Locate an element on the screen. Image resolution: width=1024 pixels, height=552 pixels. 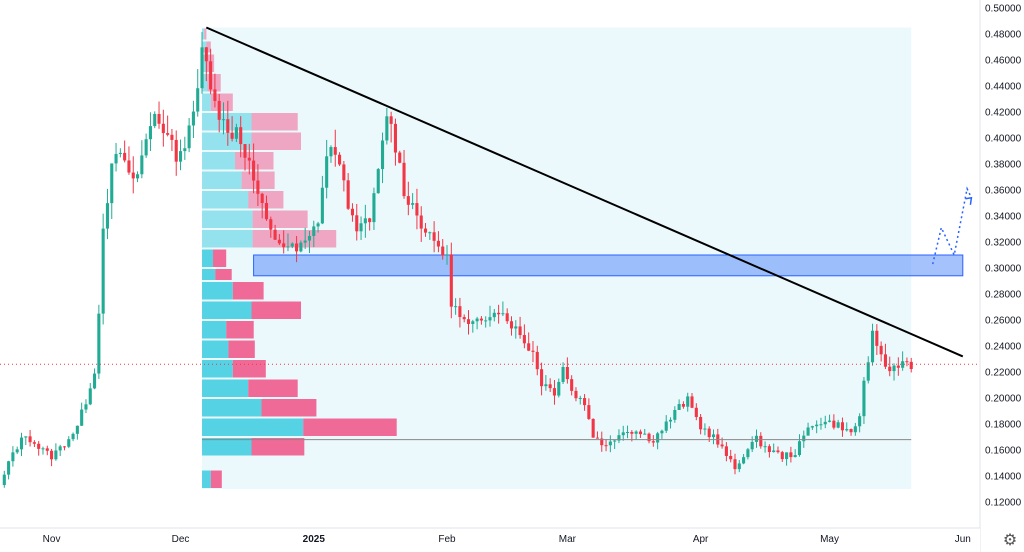
x-tick-label: Jun is located at coordinates (963, 539).